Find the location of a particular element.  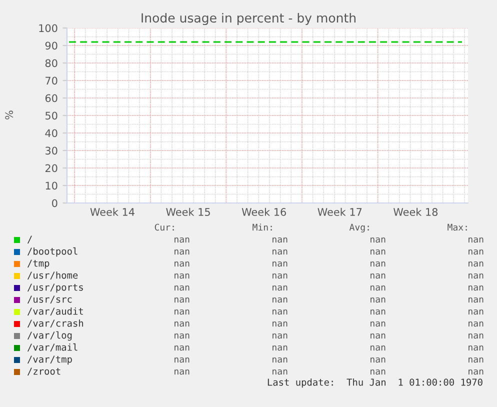

y-tick-label: 80 is located at coordinates (51, 63).